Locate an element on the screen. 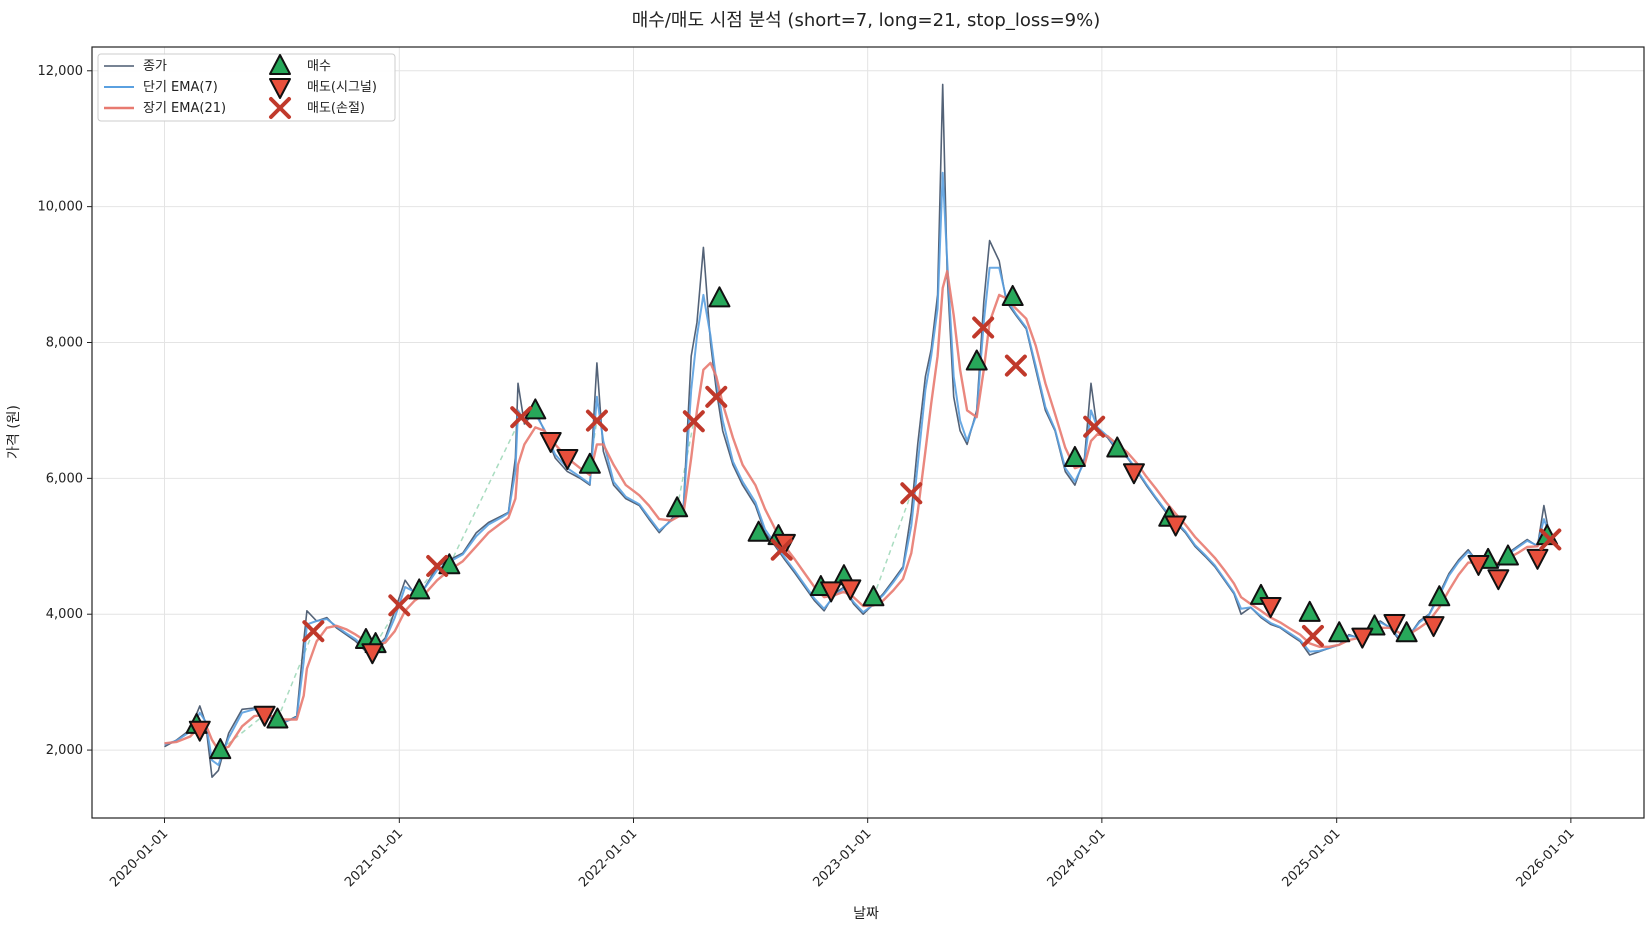 The width and height of the screenshot is (1650, 930). x-tick-label: 2026-01-01 is located at coordinates (1546, 858).